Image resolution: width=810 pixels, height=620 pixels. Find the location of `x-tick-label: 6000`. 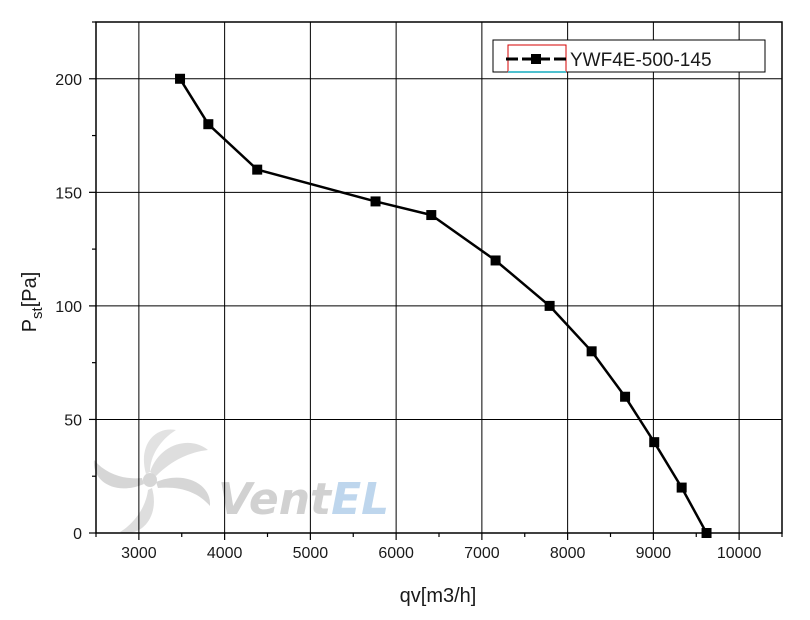

x-tick-label: 6000 is located at coordinates (396, 553).